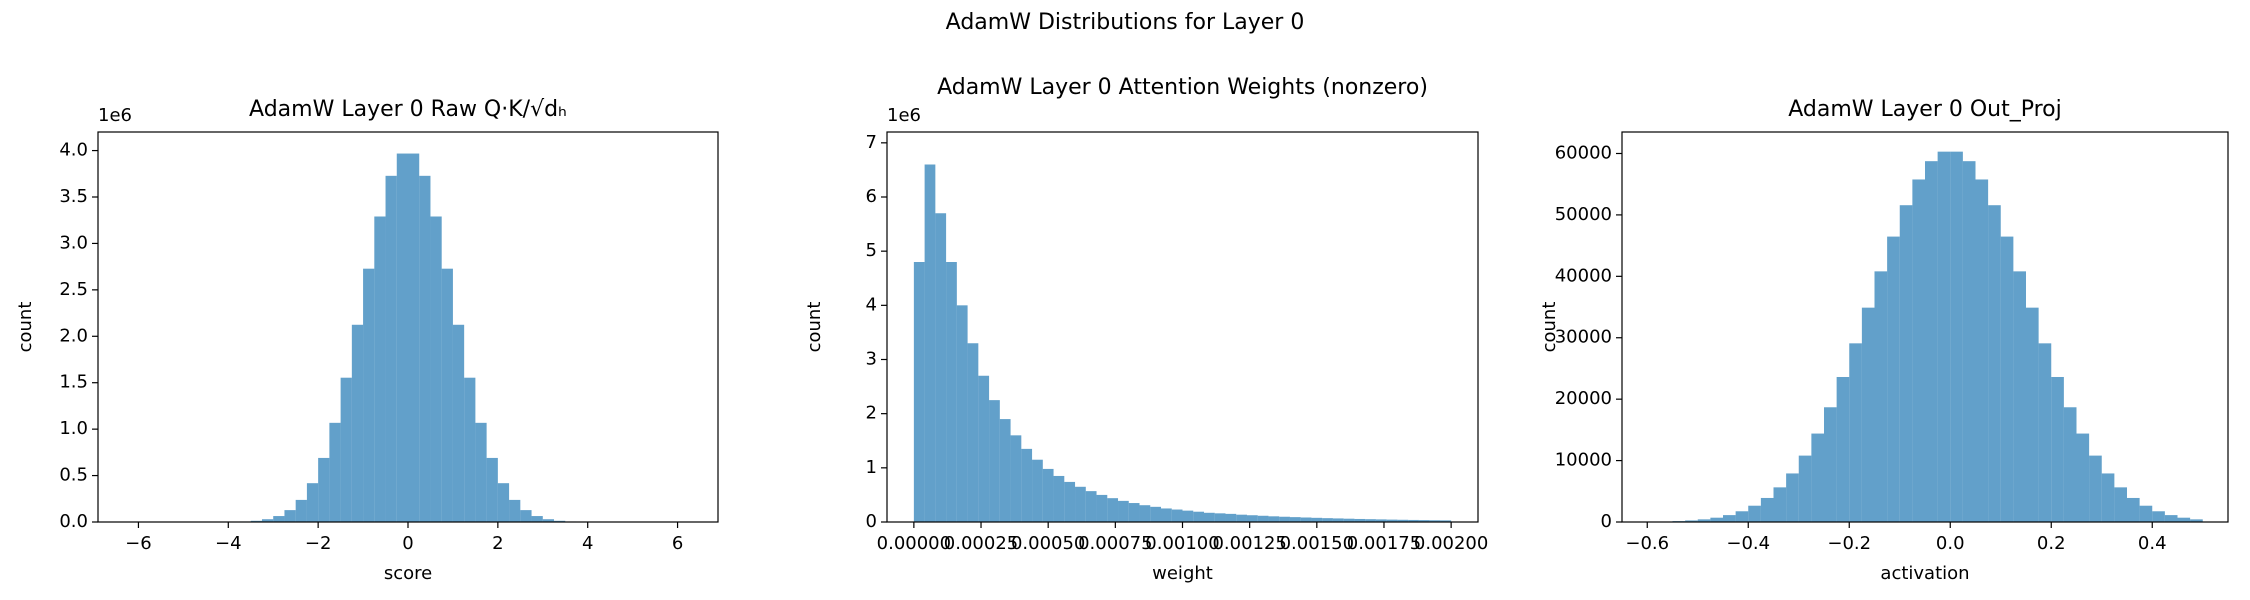  What do you see at coordinates (1125, 22) in the screenshot?
I see `figure-title: AdamW Distributions for Layer 0` at bounding box center [1125, 22].